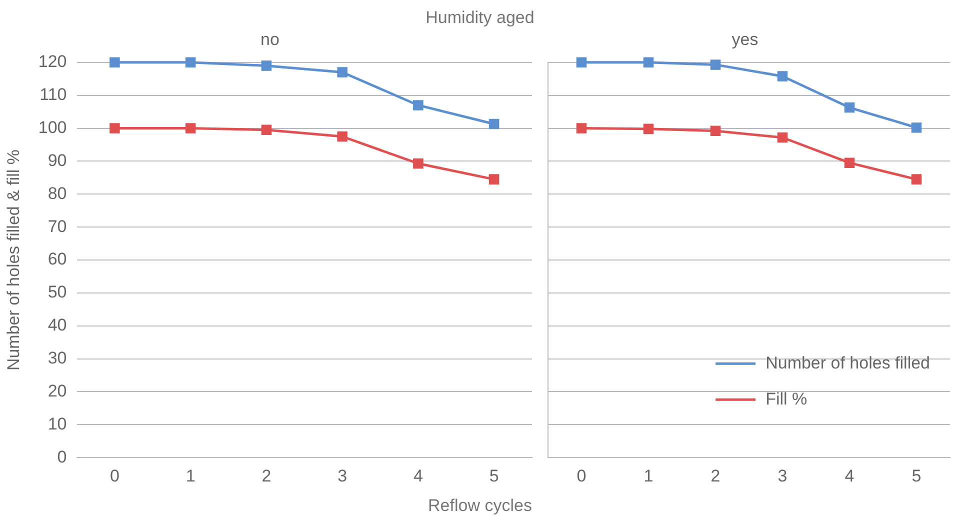 The height and width of the screenshot is (523, 960). I want to click on y-tick-label: 40, so click(57, 325).